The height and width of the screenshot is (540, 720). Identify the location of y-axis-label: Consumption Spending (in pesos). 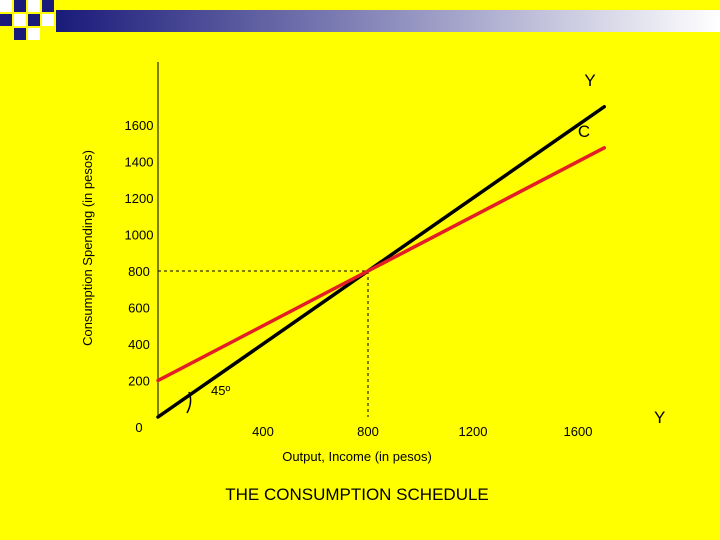
(87, 248).